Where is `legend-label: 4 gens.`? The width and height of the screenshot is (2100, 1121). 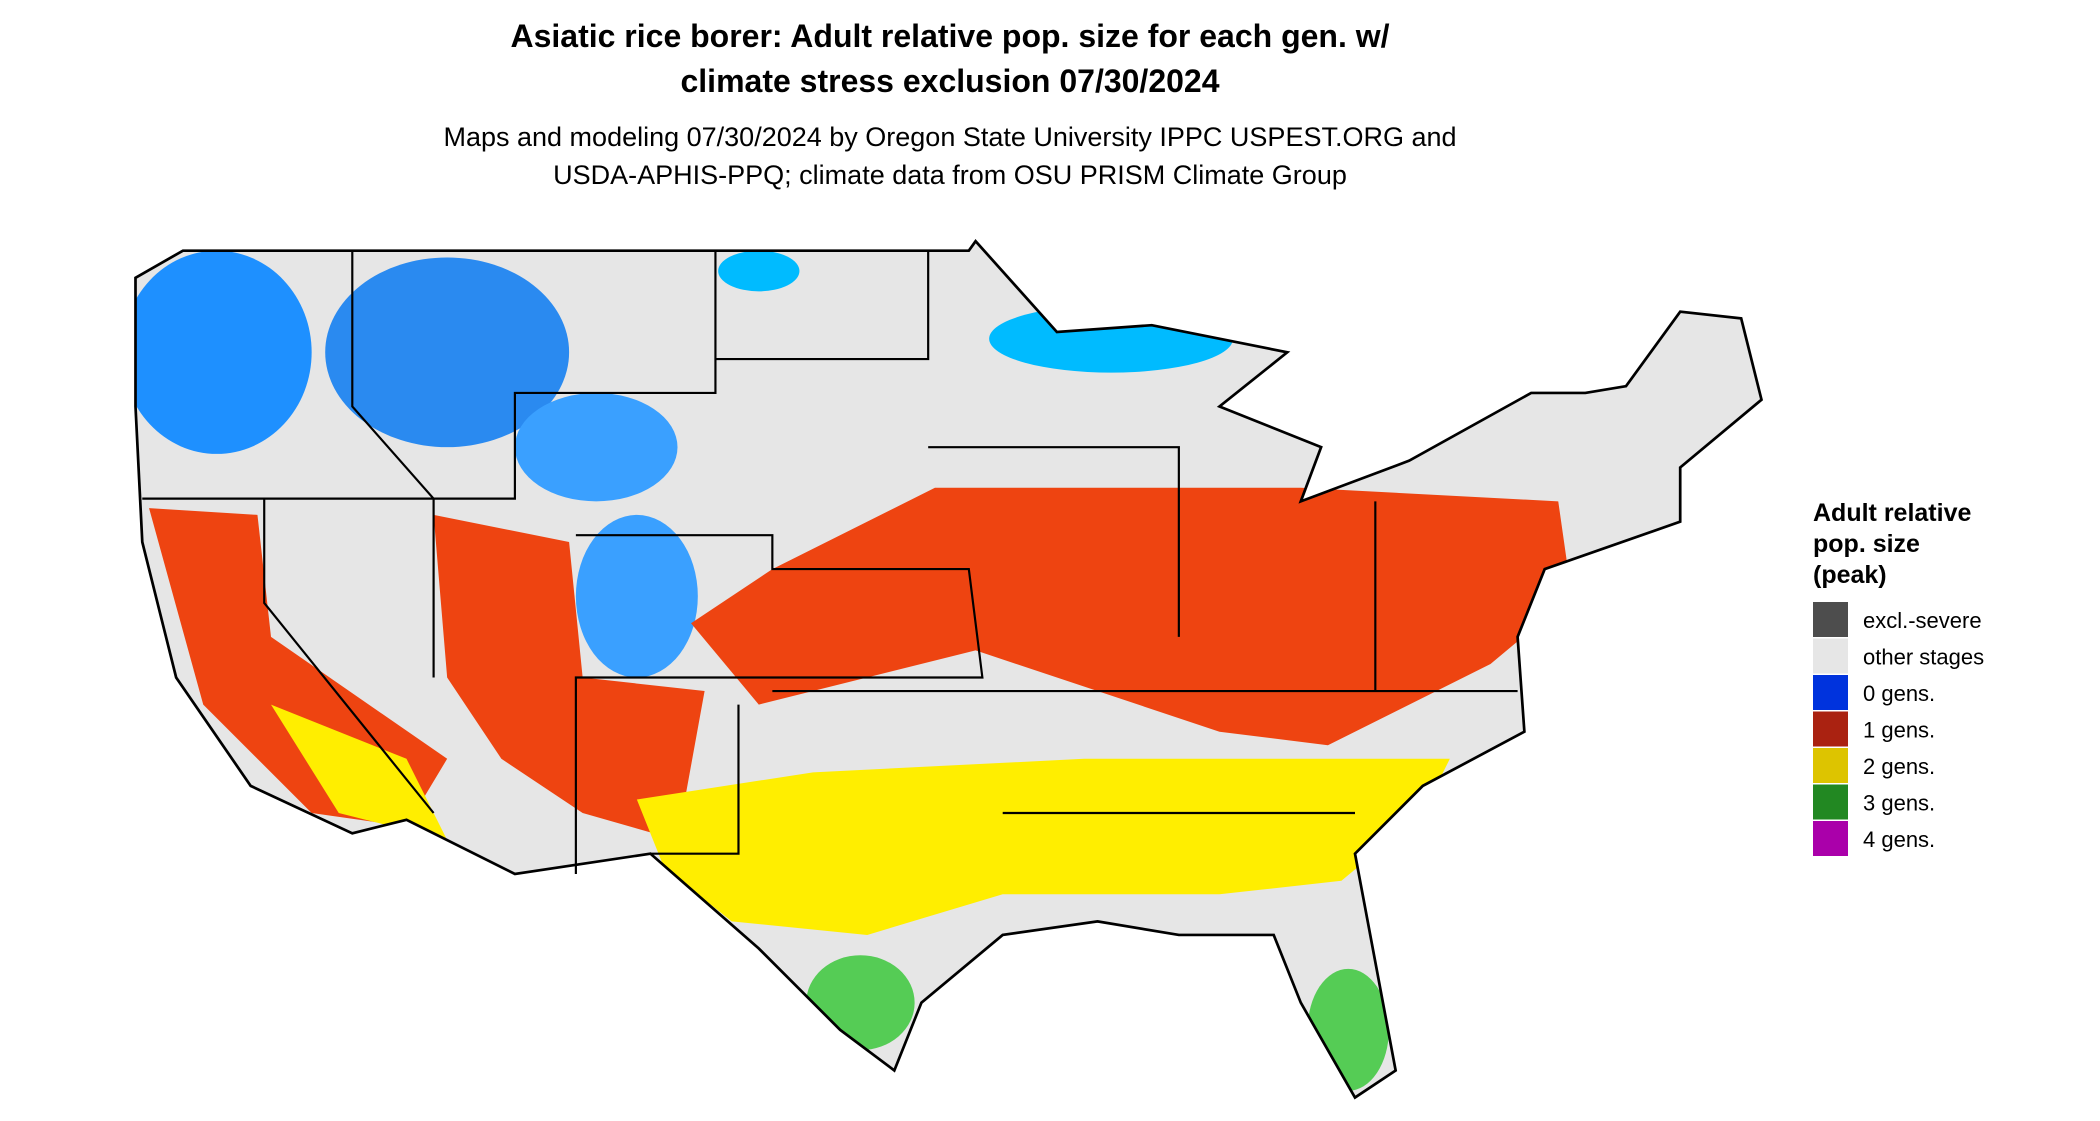
legend-label: 4 gens. is located at coordinates (1899, 839).